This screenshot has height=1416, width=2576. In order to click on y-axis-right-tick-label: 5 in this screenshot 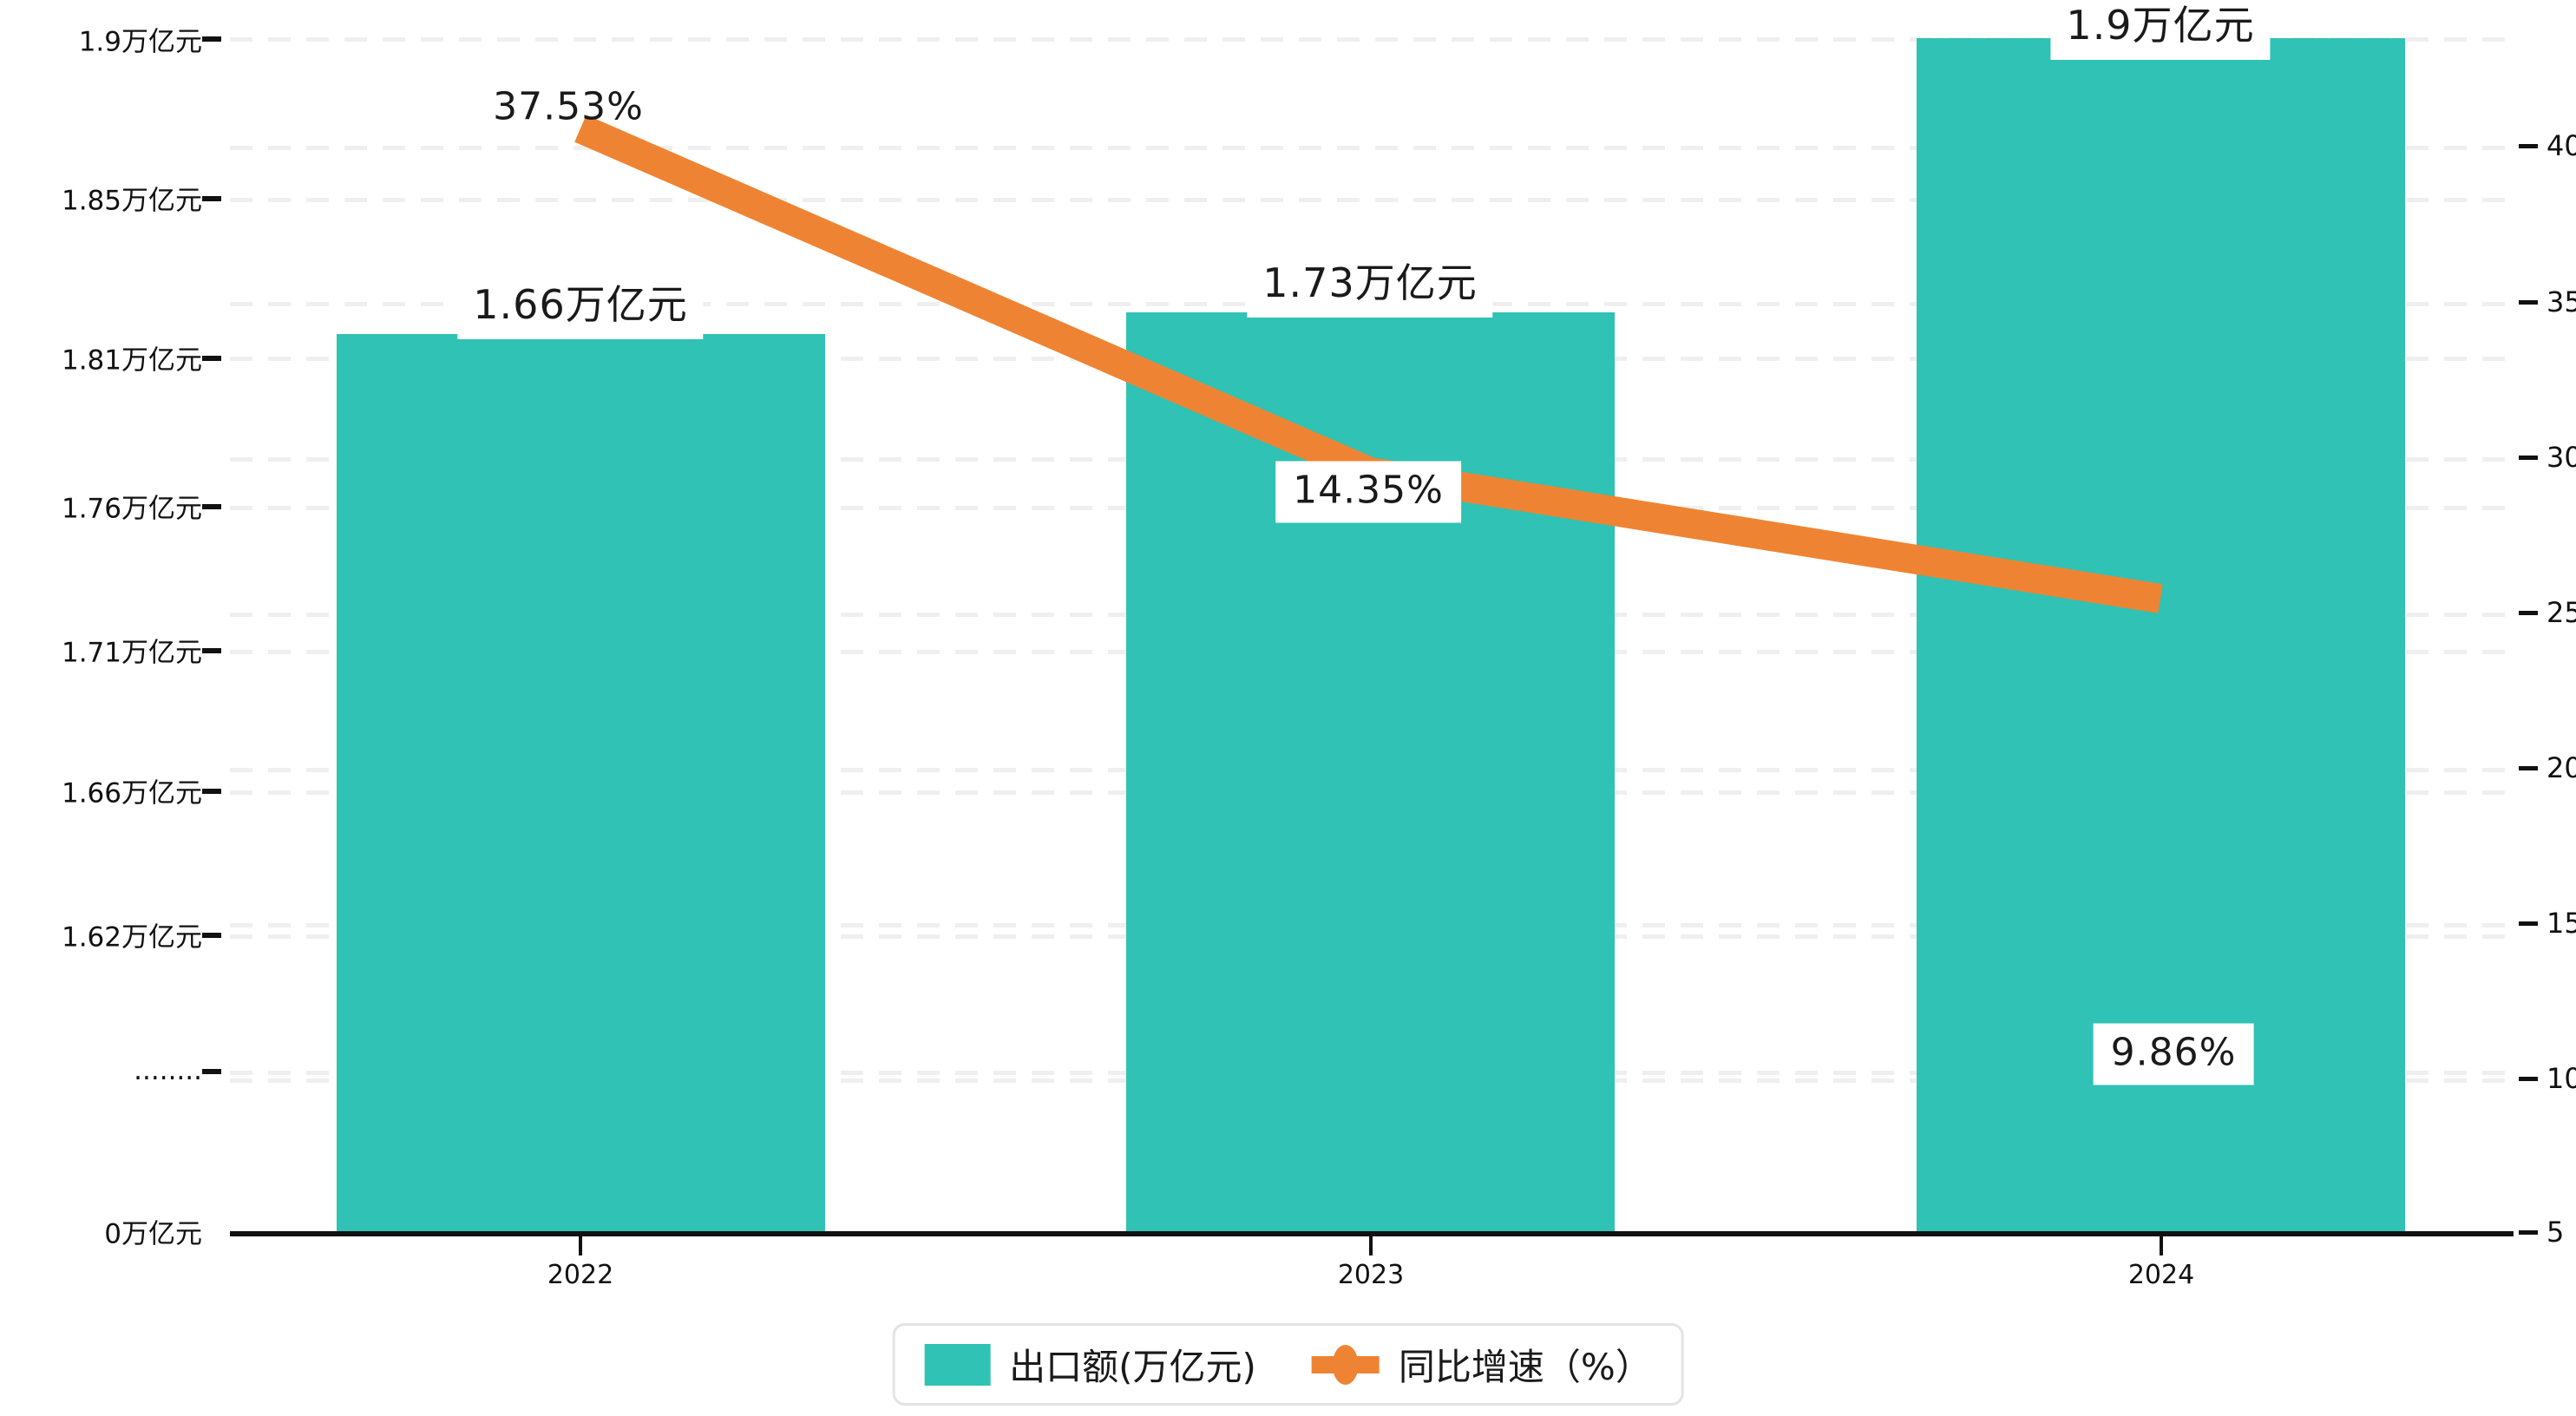, I will do `click(2556, 1233)`.